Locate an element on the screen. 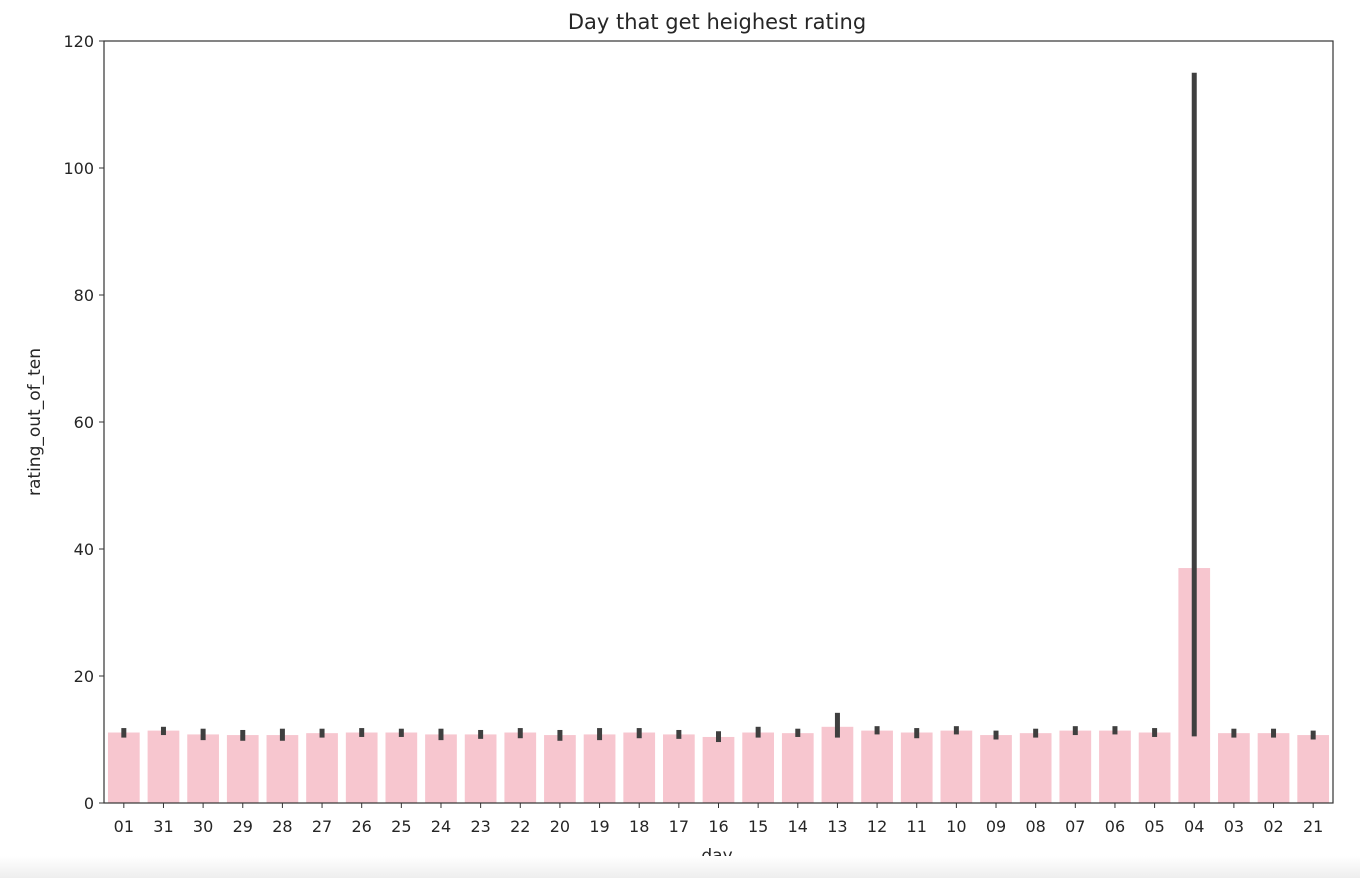  x-tick-label: 31 is located at coordinates (163, 826).